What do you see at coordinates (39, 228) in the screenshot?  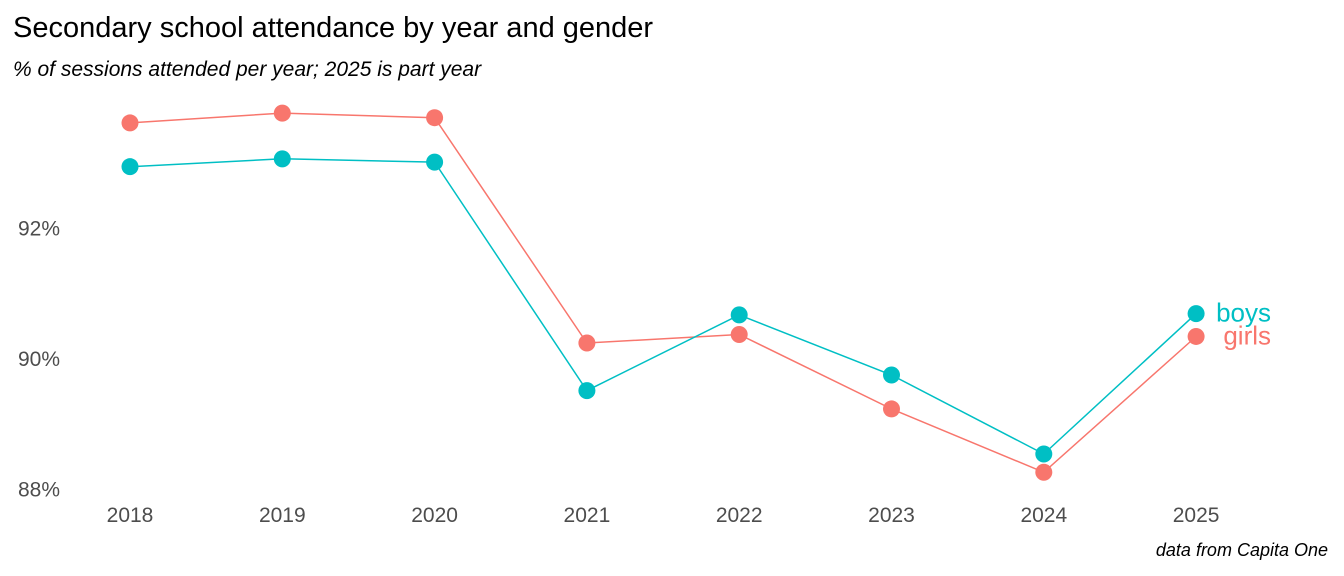 I see `y-tick-label: 92%` at bounding box center [39, 228].